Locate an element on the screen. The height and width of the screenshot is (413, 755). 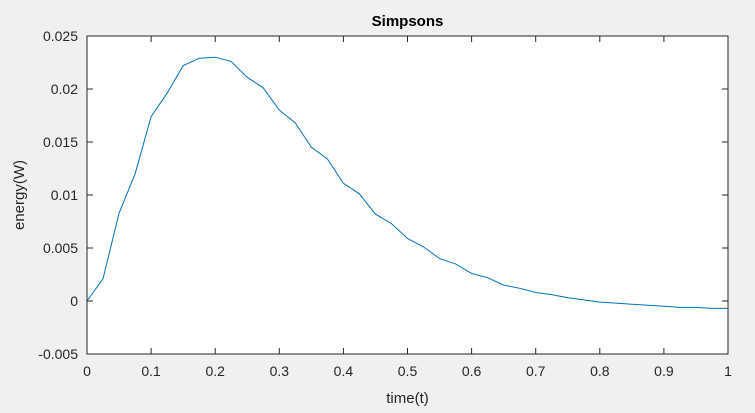
x-axis-title: time(t) is located at coordinates (407, 398).